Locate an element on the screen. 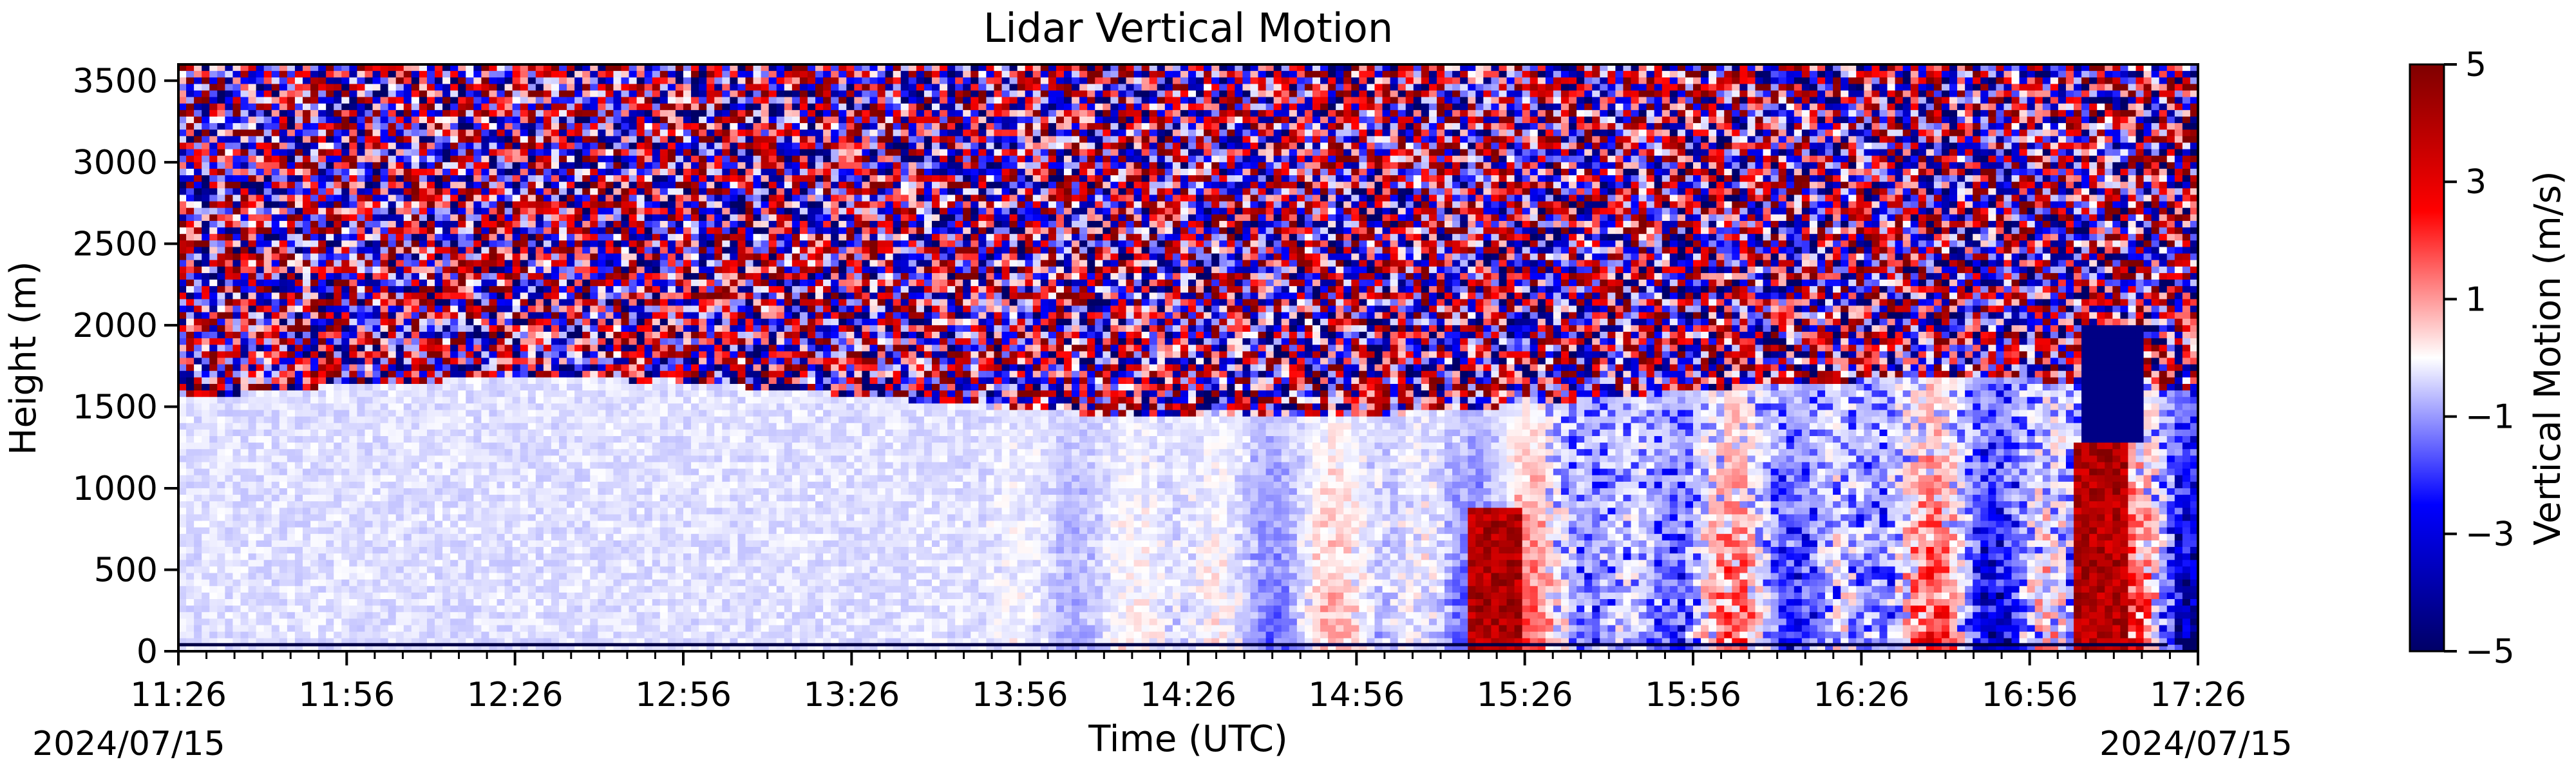 This screenshot has height=773, width=2576. x-tick-label: 13:56 is located at coordinates (1020, 695).